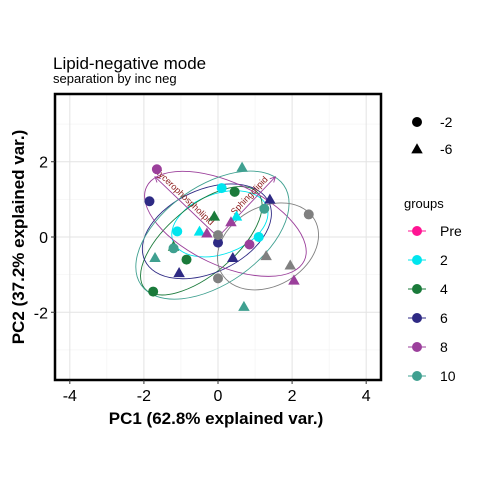 The height and width of the screenshot is (480, 480). What do you see at coordinates (444, 347) in the screenshot?
I see `legend-group-label: 8` at bounding box center [444, 347].